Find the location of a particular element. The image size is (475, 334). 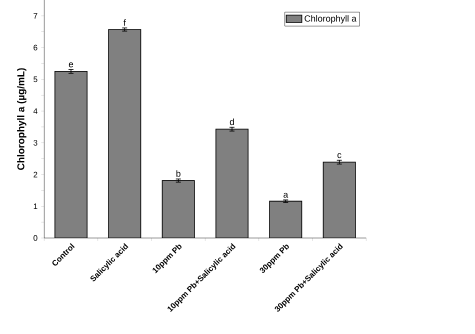

annotation: c is located at coordinates (339, 155).